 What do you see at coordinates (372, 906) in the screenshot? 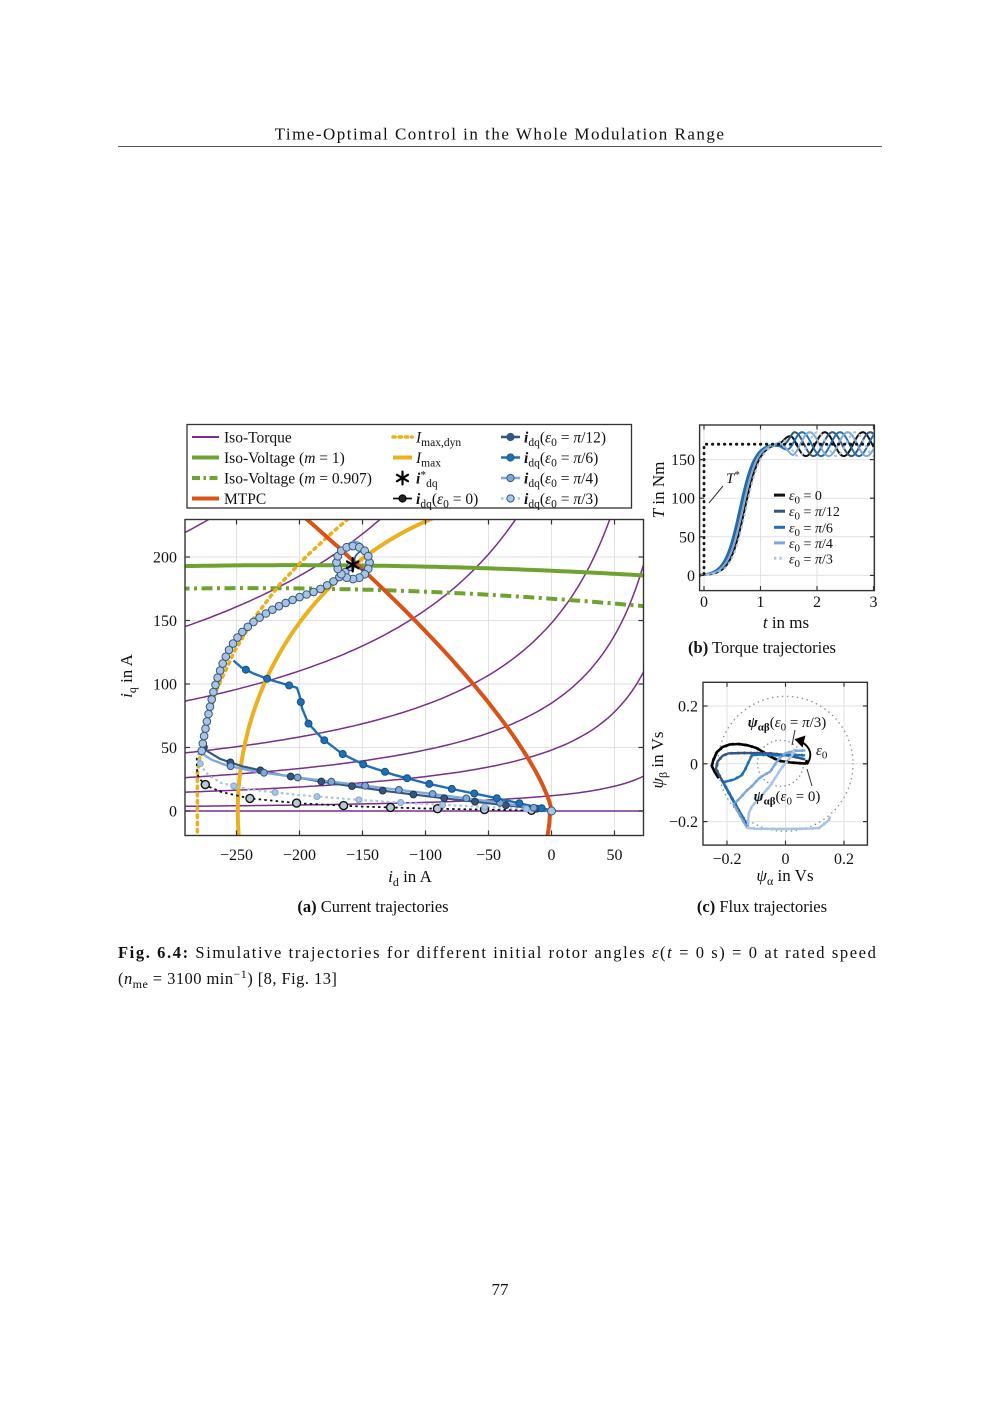
I see `svg-text: (a) Current trajectories` at bounding box center [372, 906].